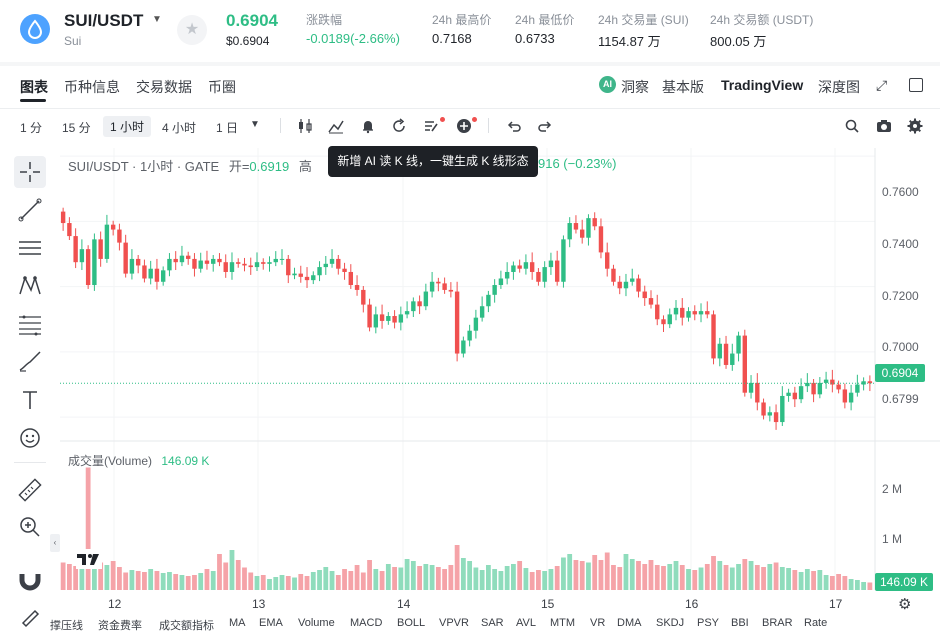 The height and width of the screenshot is (635, 940). I want to click on indicator-6: Volume, so click(316, 623).